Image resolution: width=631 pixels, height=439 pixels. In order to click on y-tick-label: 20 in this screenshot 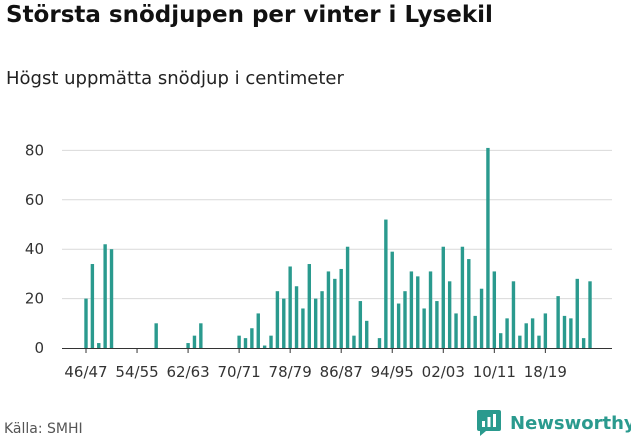, I will do `click(34, 299)`.